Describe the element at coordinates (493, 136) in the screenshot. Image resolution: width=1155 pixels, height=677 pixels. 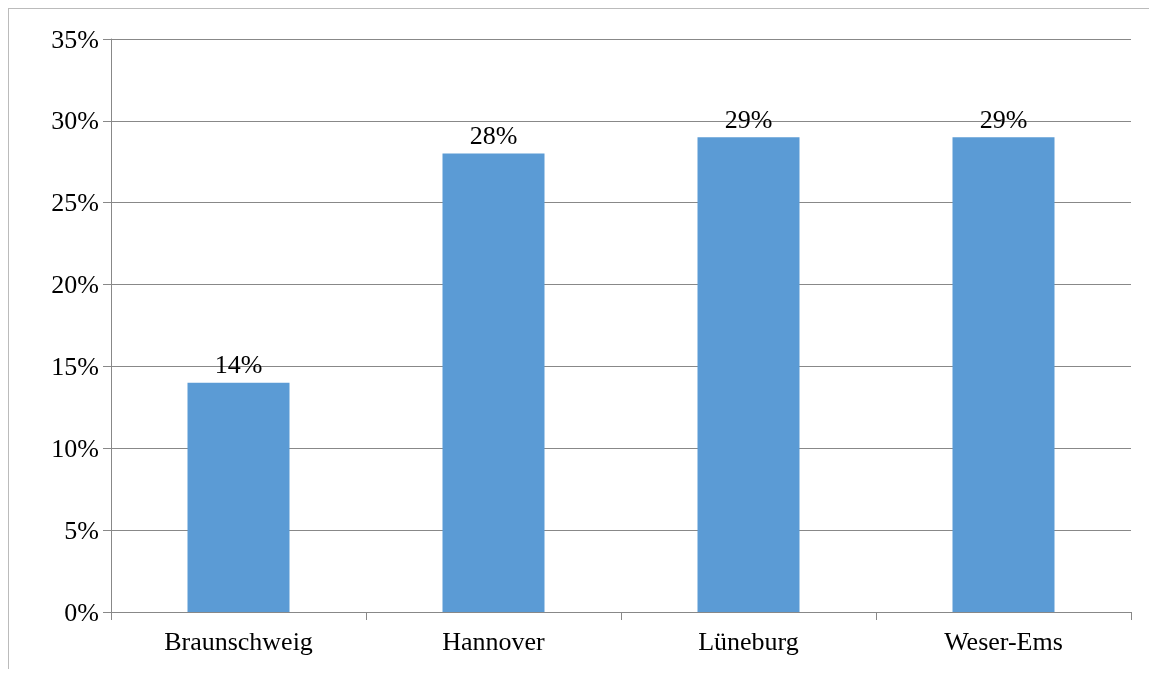
I see `data-label: 28%` at that location.